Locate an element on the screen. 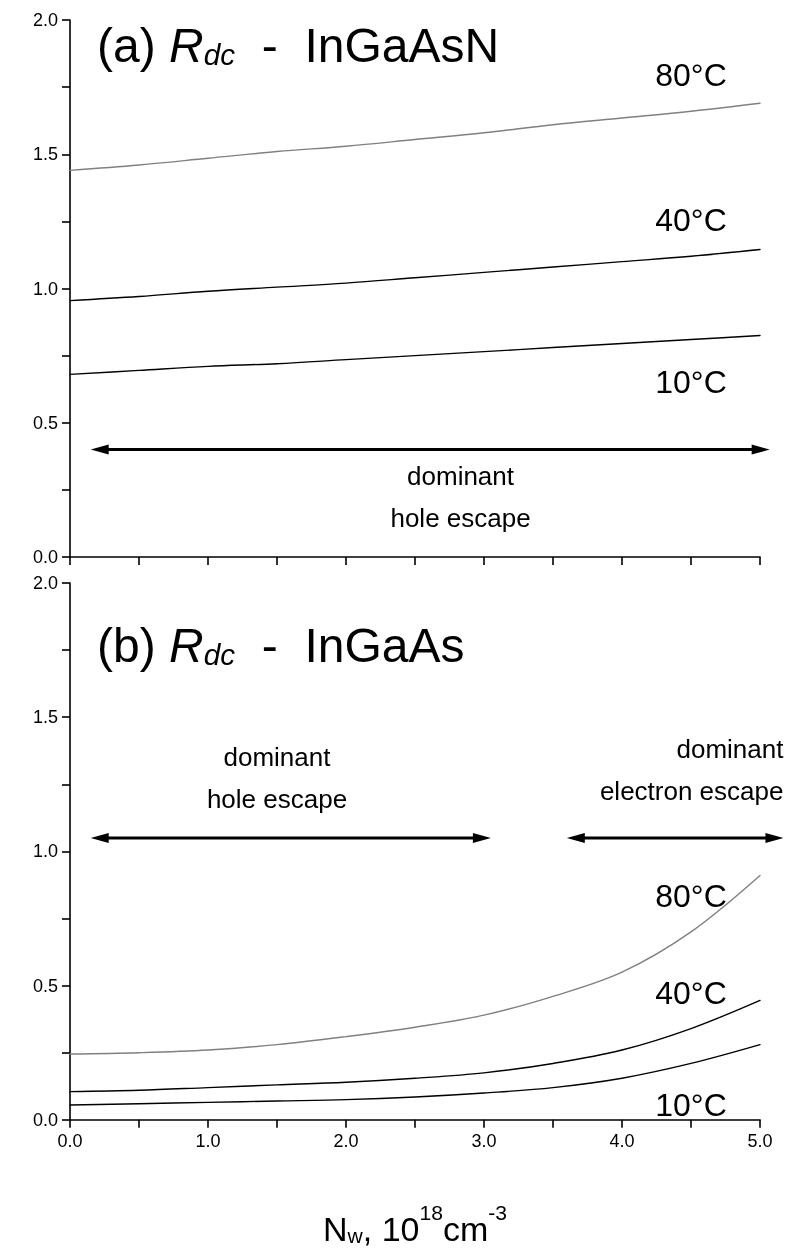 This screenshot has height=1251, width=806. x-tick-label: 4.0 is located at coordinates (622, 1140).